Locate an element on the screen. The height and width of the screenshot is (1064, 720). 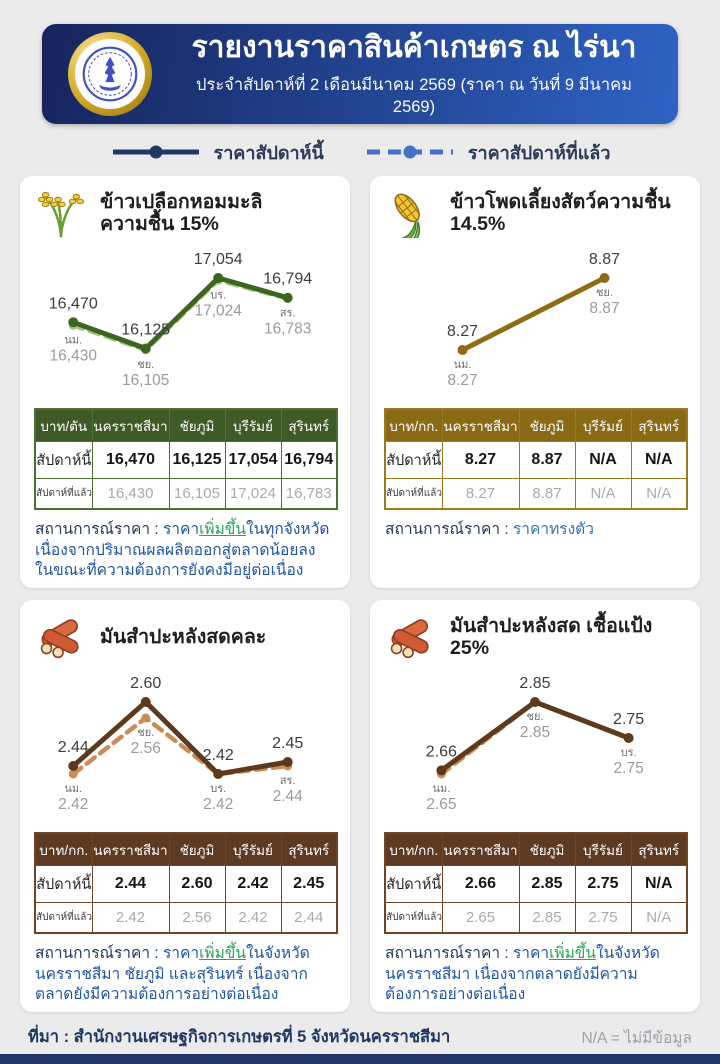
last-week-value-label: 17,024 is located at coordinates (219, 310).